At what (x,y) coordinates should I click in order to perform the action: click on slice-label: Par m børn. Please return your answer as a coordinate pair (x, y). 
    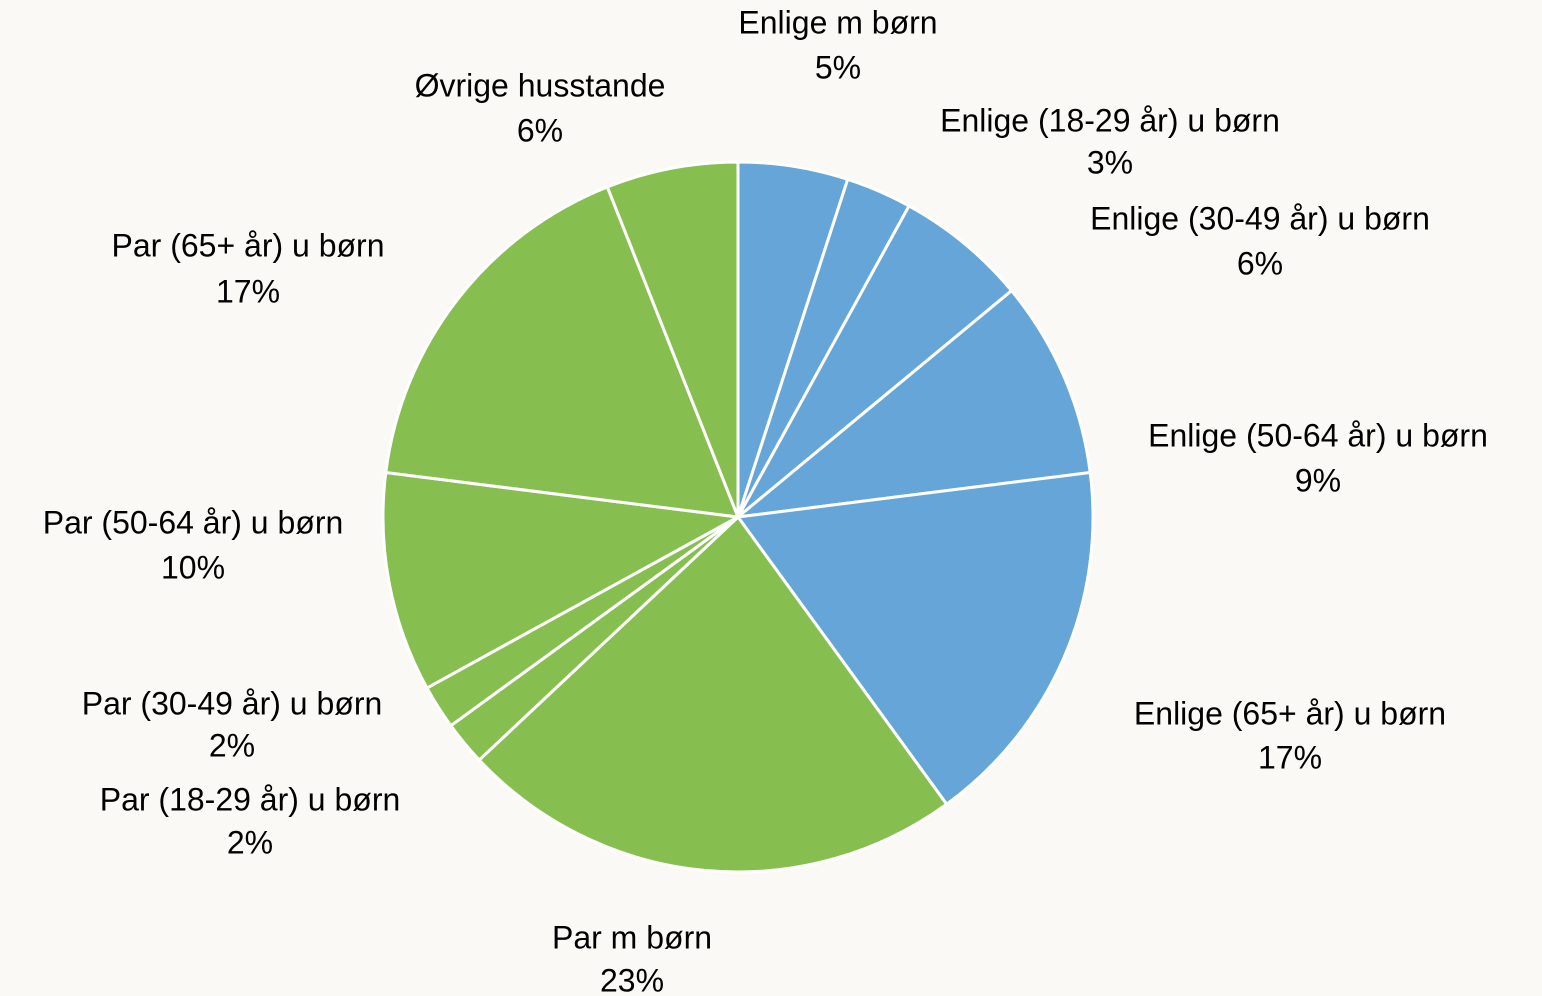
    Looking at the image, I should click on (632, 937).